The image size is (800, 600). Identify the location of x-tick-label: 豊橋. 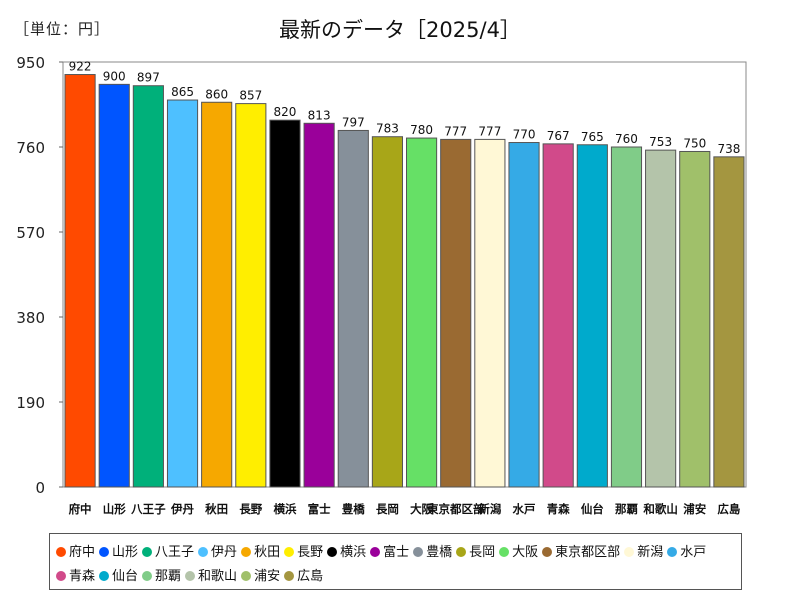
(353, 509).